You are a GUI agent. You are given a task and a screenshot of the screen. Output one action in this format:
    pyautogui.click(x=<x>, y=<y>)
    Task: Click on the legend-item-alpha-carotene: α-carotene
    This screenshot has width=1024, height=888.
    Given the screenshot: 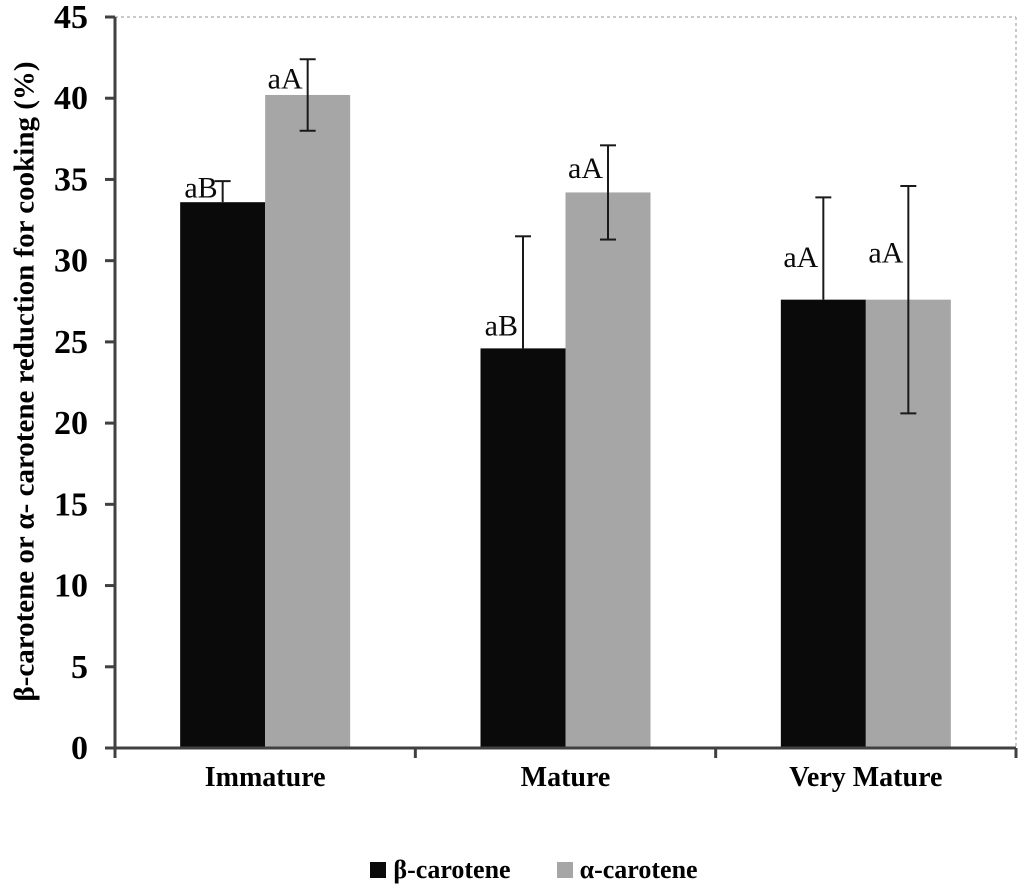 What is the action you would take?
    pyautogui.click(x=627, y=869)
    